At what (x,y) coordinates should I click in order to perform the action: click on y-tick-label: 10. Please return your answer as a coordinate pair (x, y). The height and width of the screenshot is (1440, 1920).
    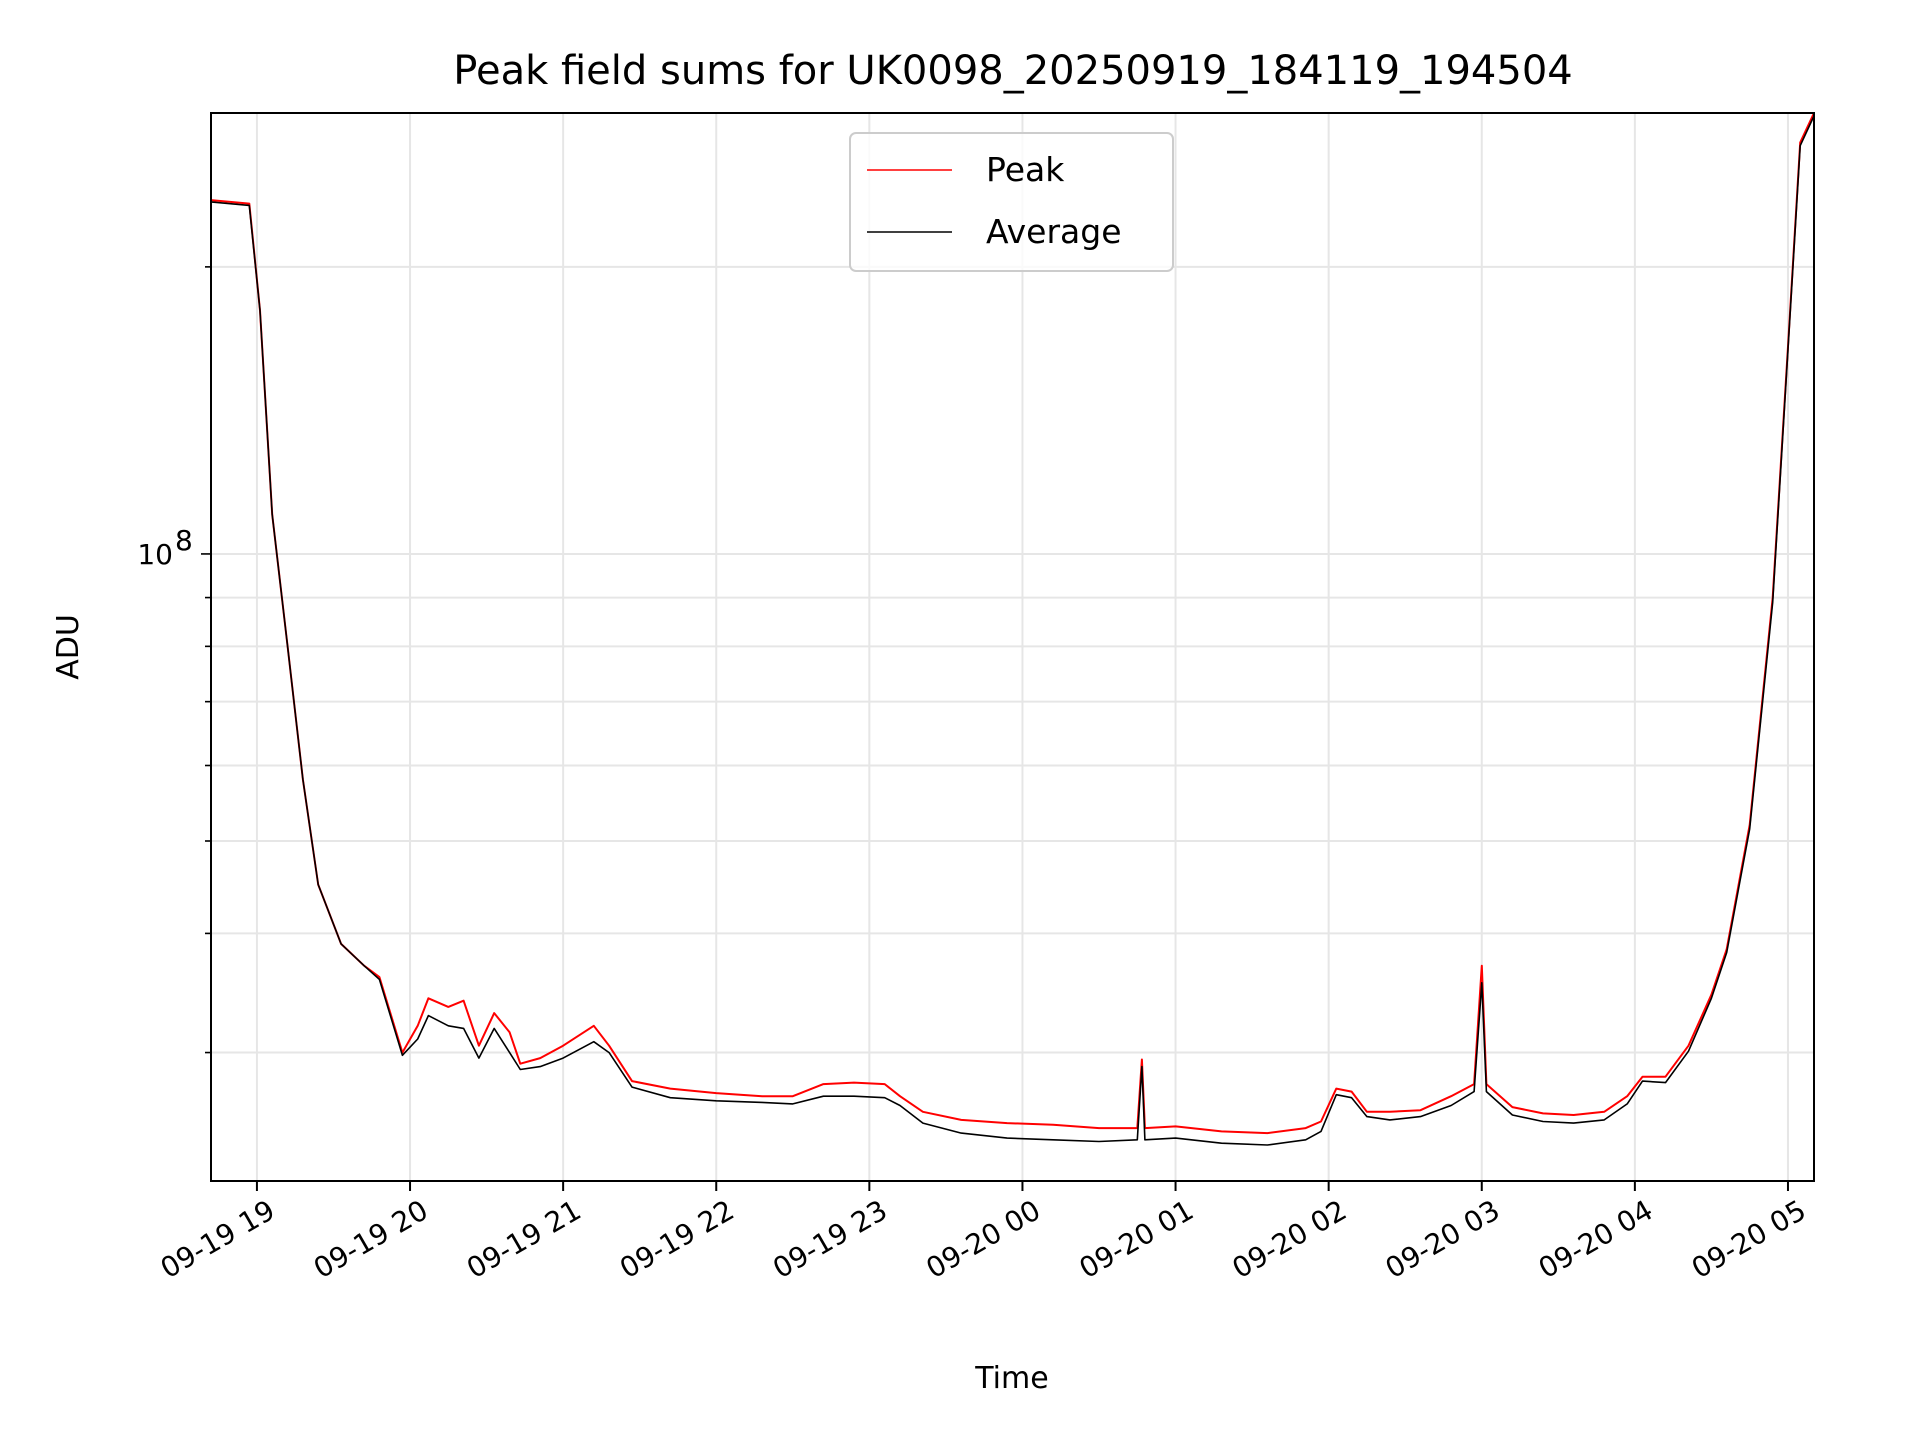
    Looking at the image, I should click on (155, 554).